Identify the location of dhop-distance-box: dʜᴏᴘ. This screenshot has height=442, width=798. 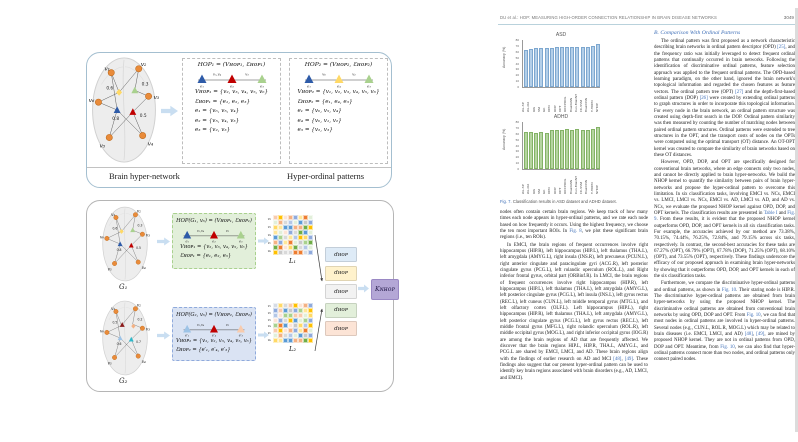
(341, 291).